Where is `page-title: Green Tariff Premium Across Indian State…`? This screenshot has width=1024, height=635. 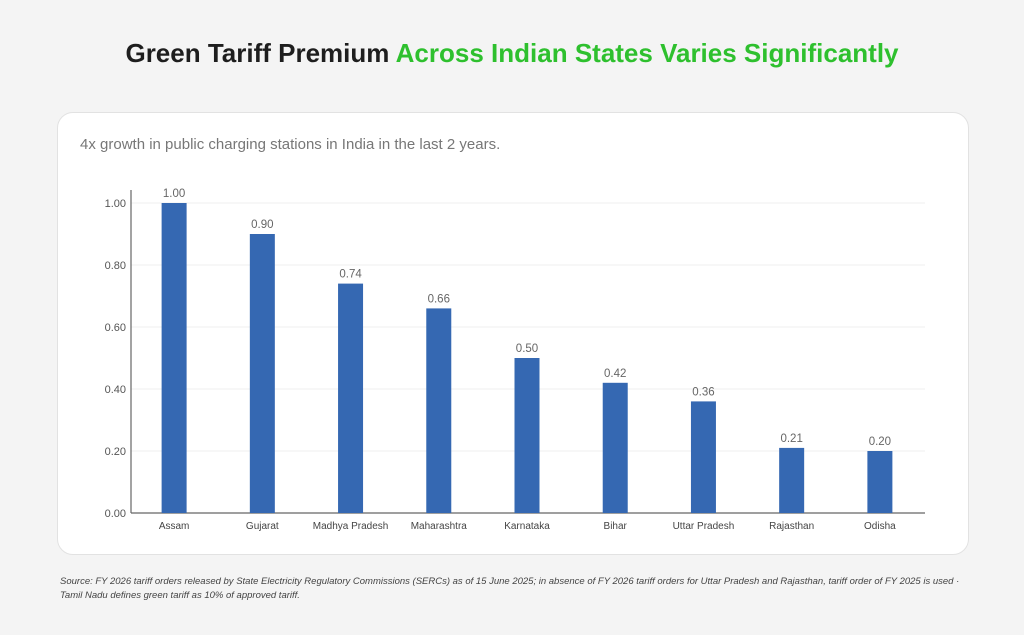 page-title: Green Tariff Premium Across Indian State… is located at coordinates (512, 53).